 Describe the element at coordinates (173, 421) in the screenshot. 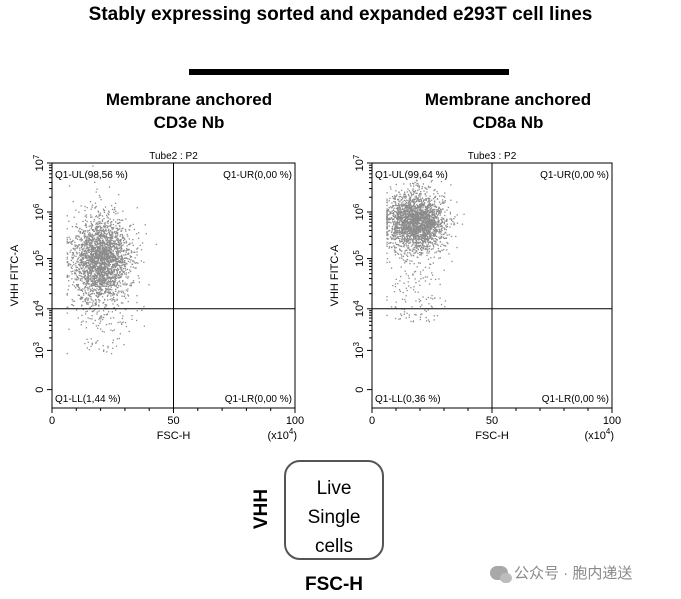

I see `x-tick-label: 50` at that location.